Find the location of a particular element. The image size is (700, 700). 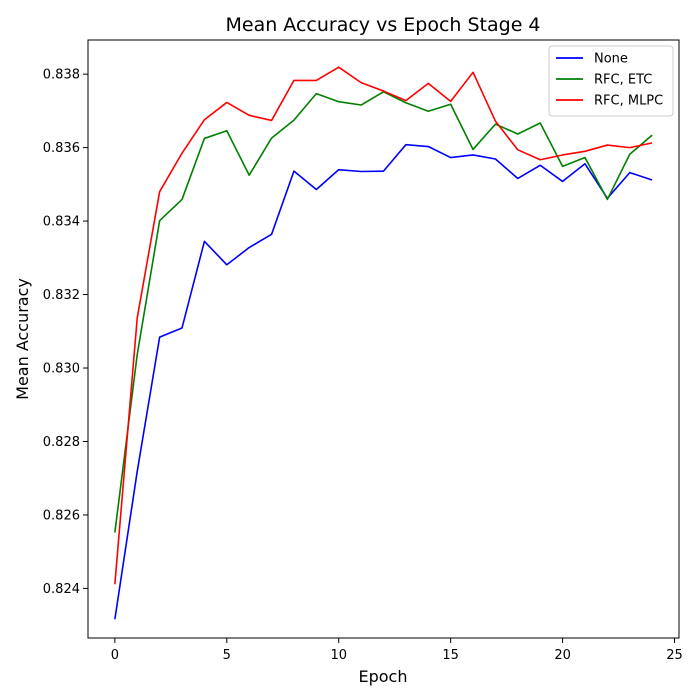

x-tick-label: 20 is located at coordinates (562, 655).